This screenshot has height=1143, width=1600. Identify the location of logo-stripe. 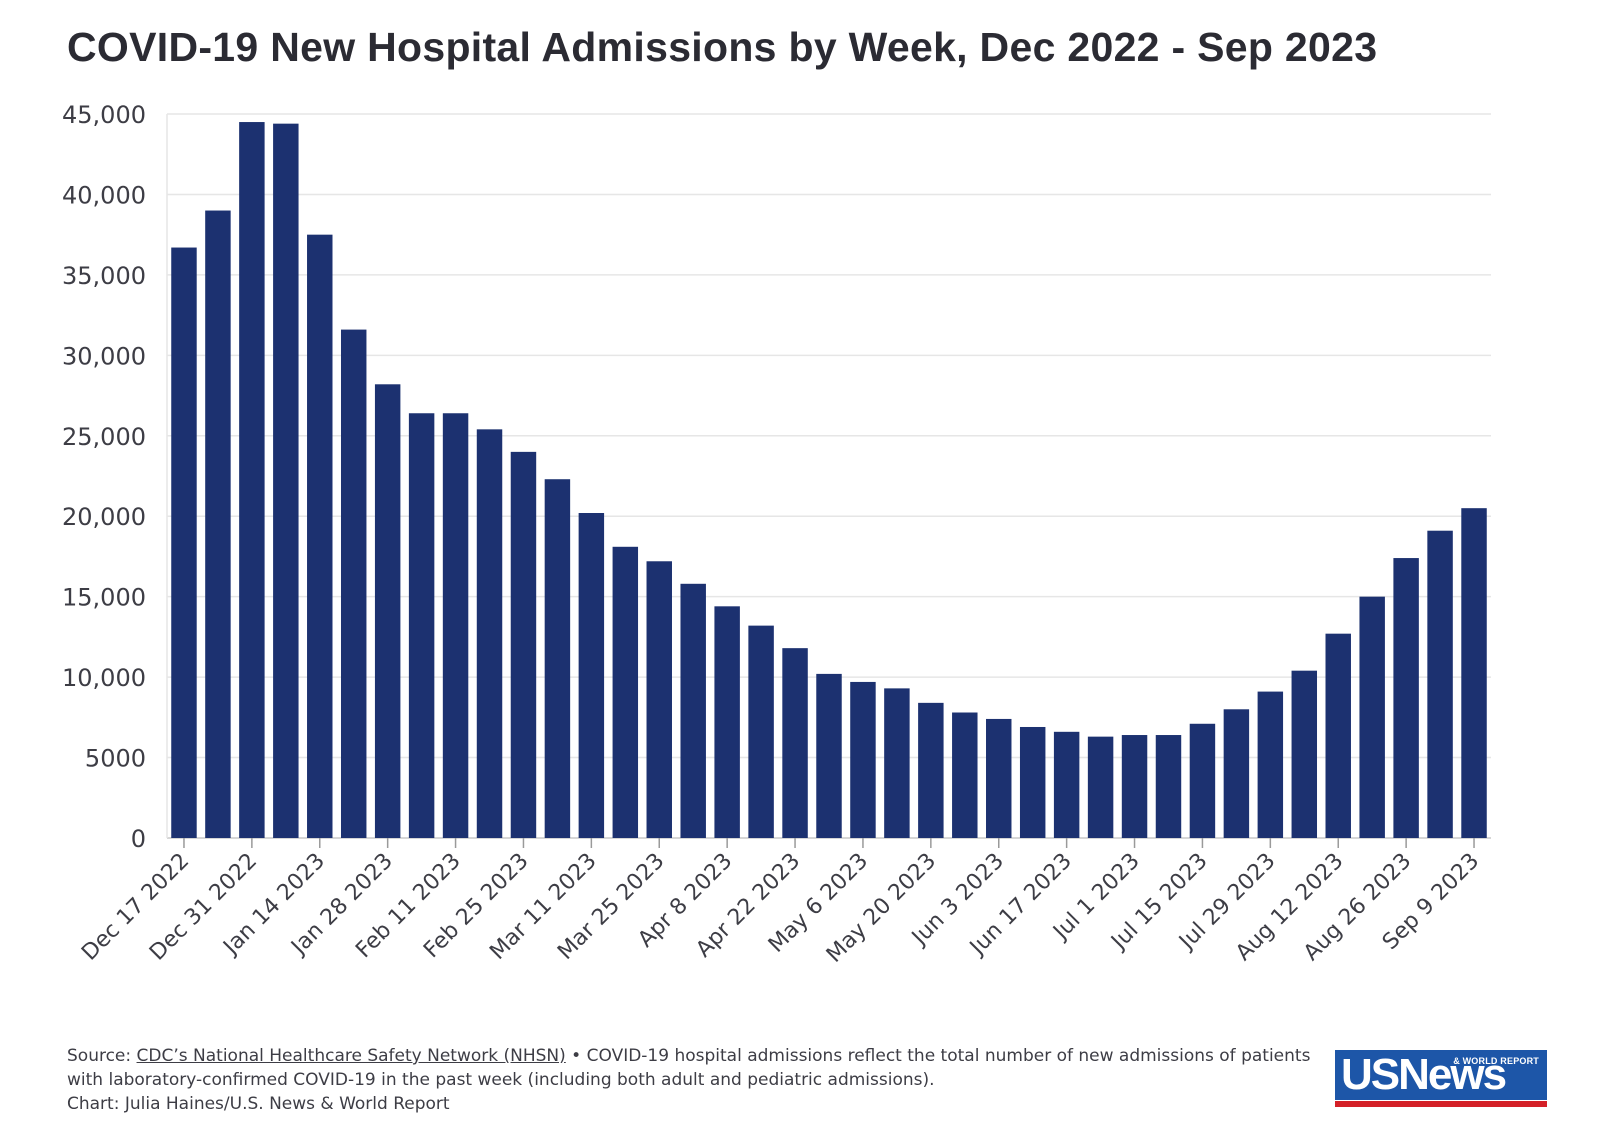
(1441, 1104).